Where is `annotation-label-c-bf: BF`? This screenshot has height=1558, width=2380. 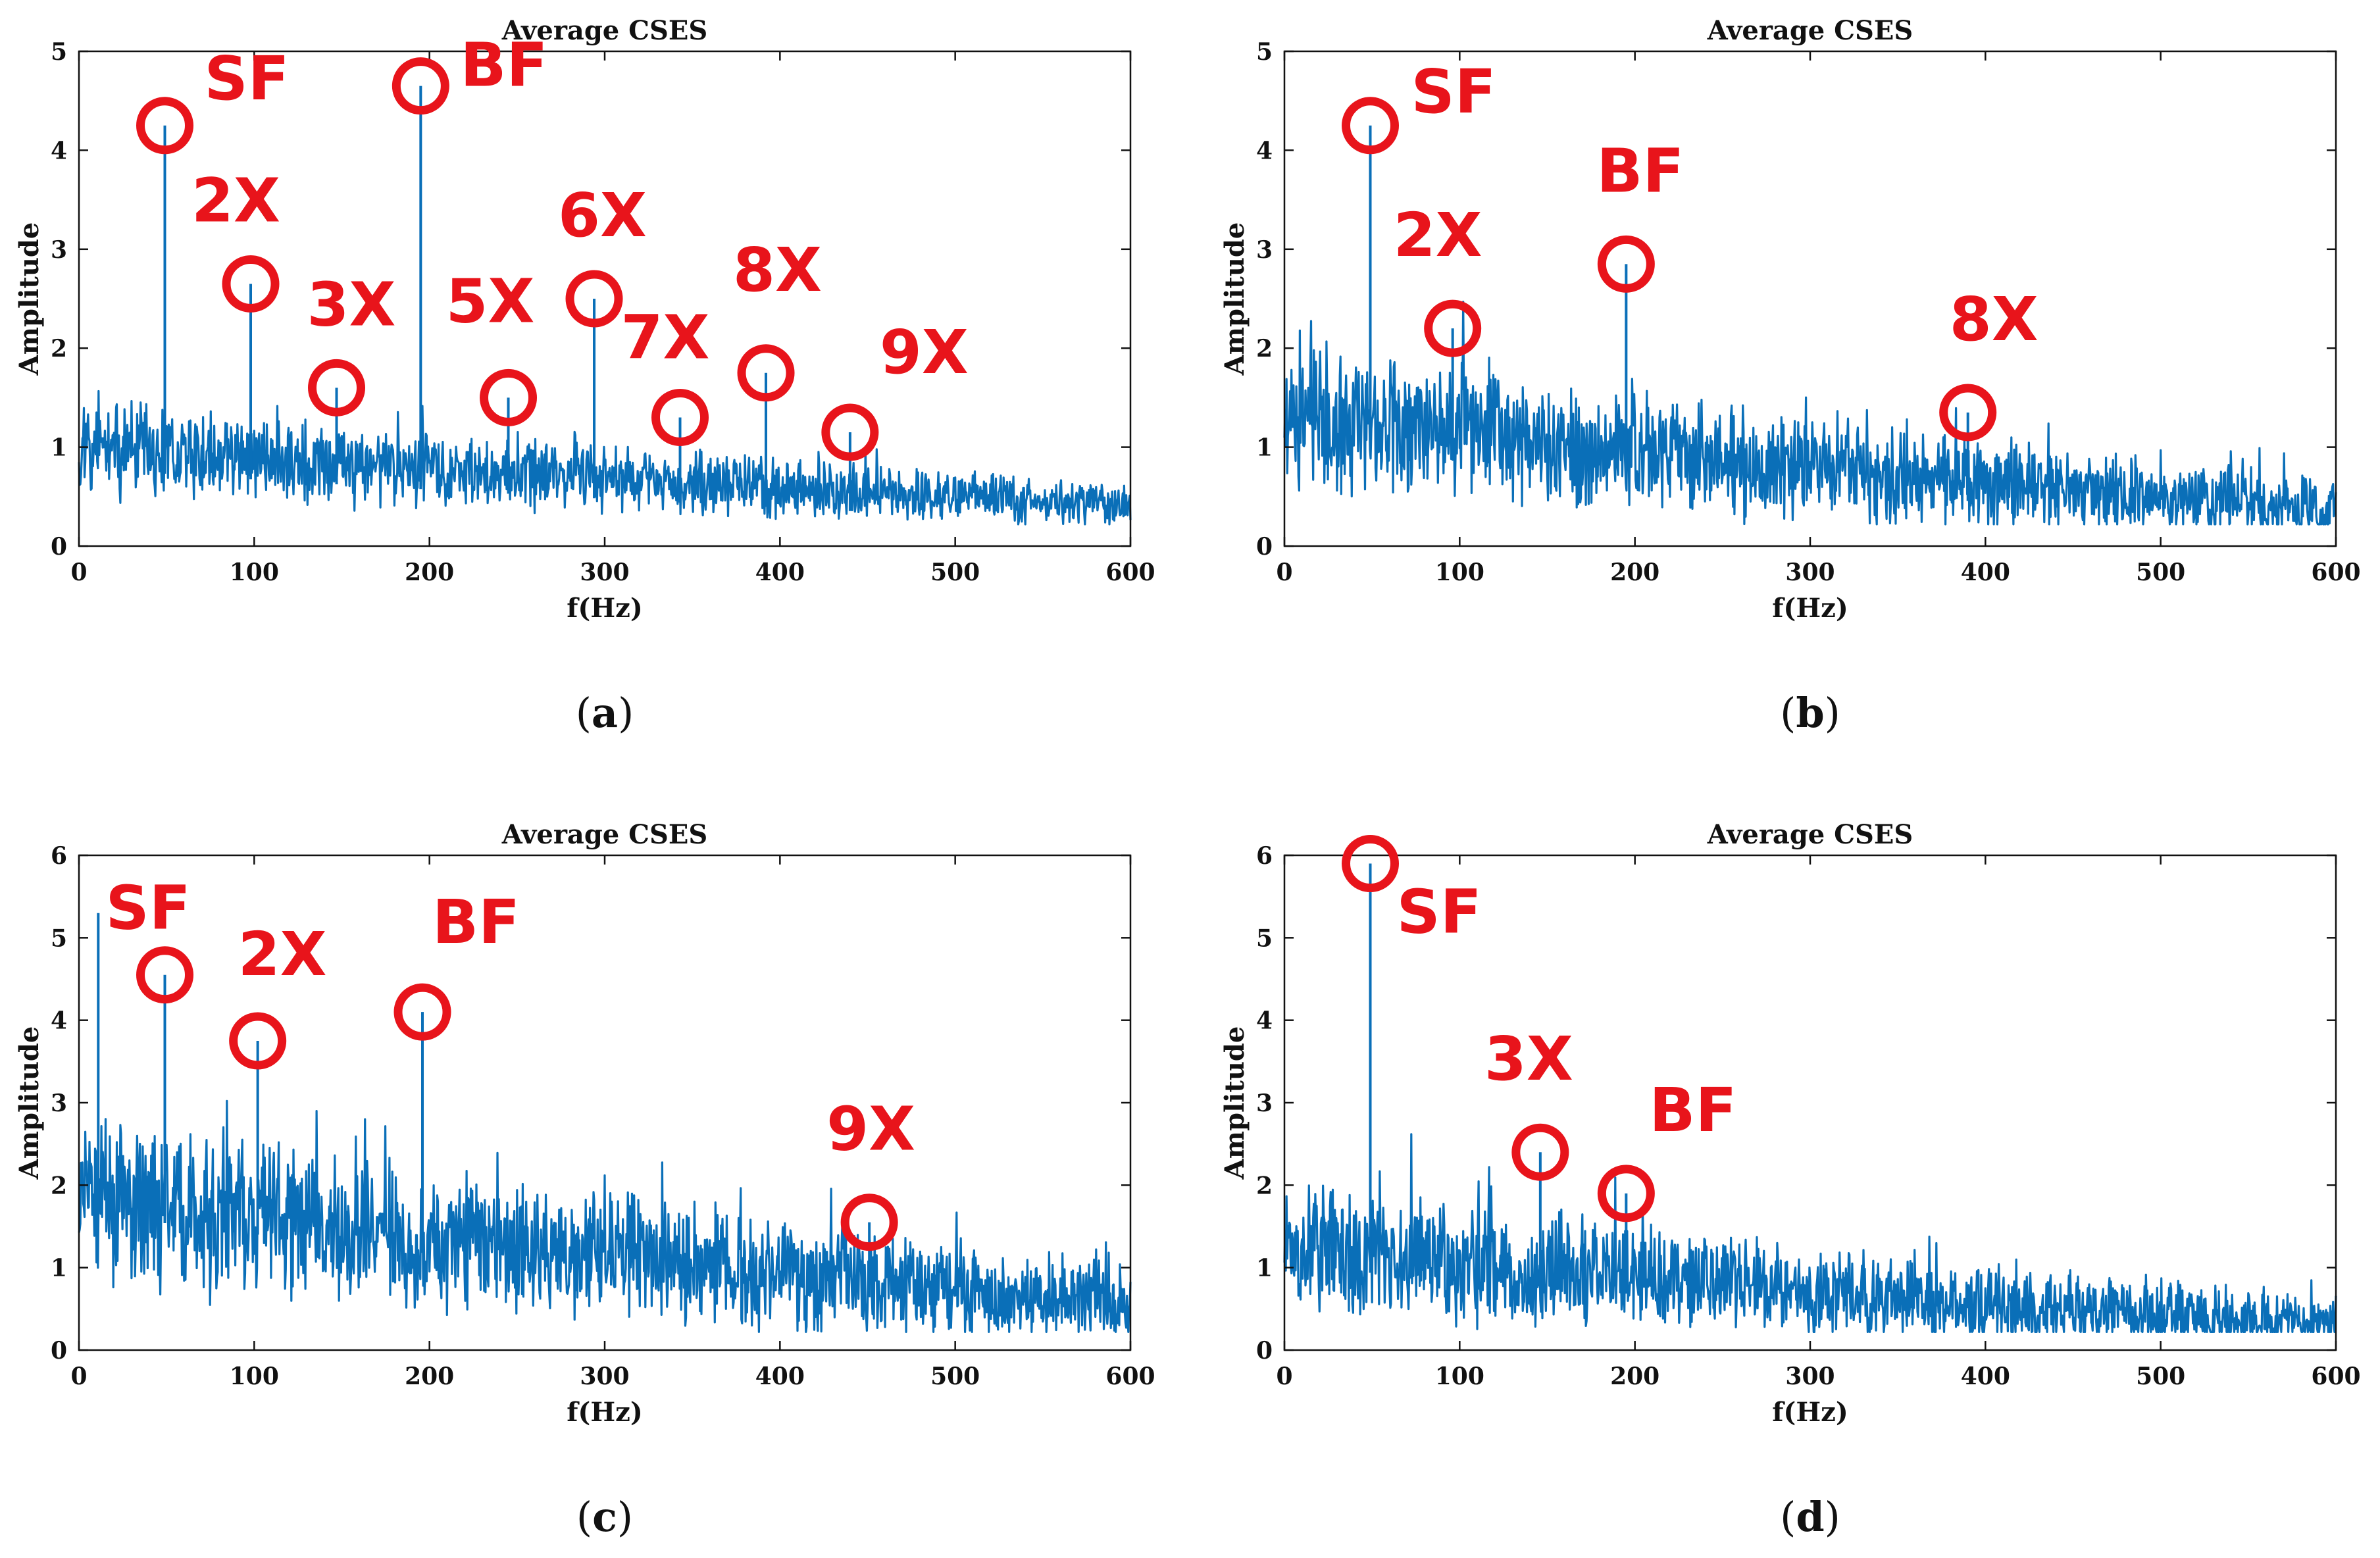 annotation-label-c-bf: BF is located at coordinates (476, 922).